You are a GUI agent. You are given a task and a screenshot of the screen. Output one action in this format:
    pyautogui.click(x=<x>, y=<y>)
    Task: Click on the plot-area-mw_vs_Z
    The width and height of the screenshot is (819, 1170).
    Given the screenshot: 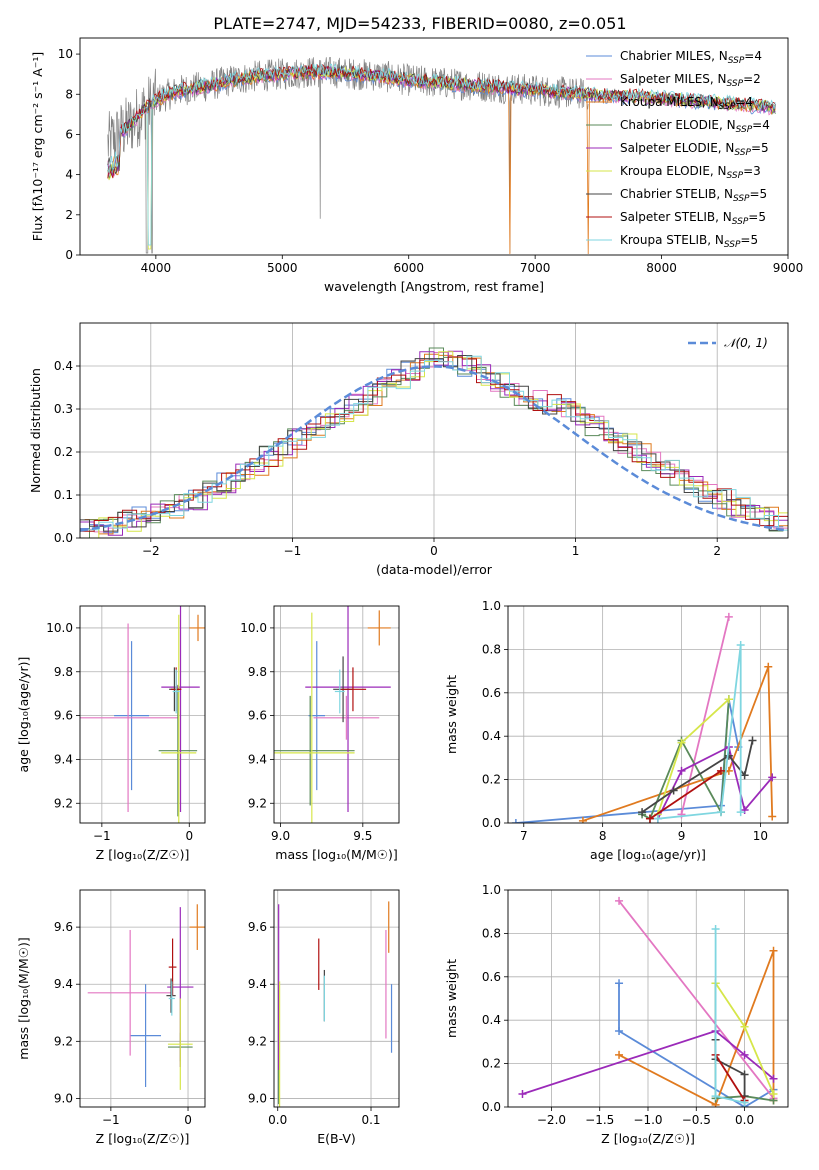 What is the action you would take?
    pyautogui.click(x=648, y=1001)
    